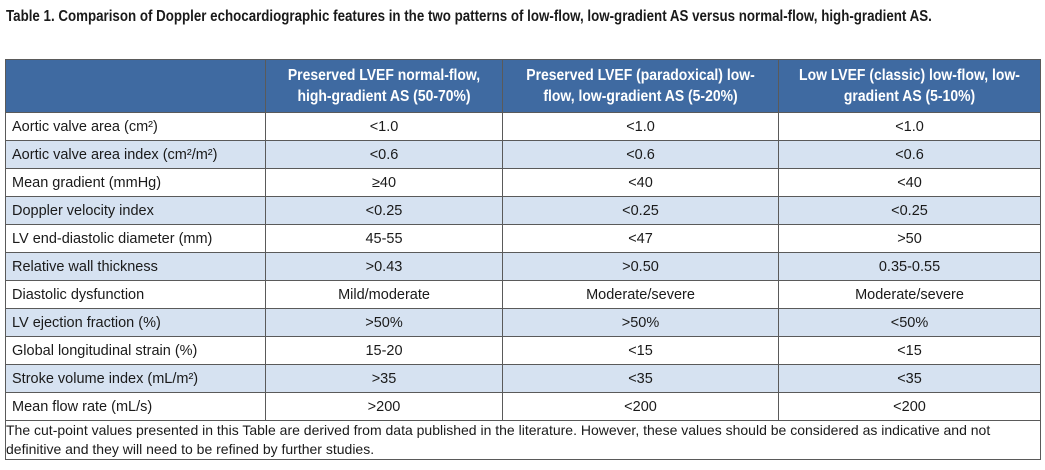 The image size is (1045, 470). What do you see at coordinates (135, 378) in the screenshot?
I see `row-label: Stroke volume index (mL/m²)` at bounding box center [135, 378].